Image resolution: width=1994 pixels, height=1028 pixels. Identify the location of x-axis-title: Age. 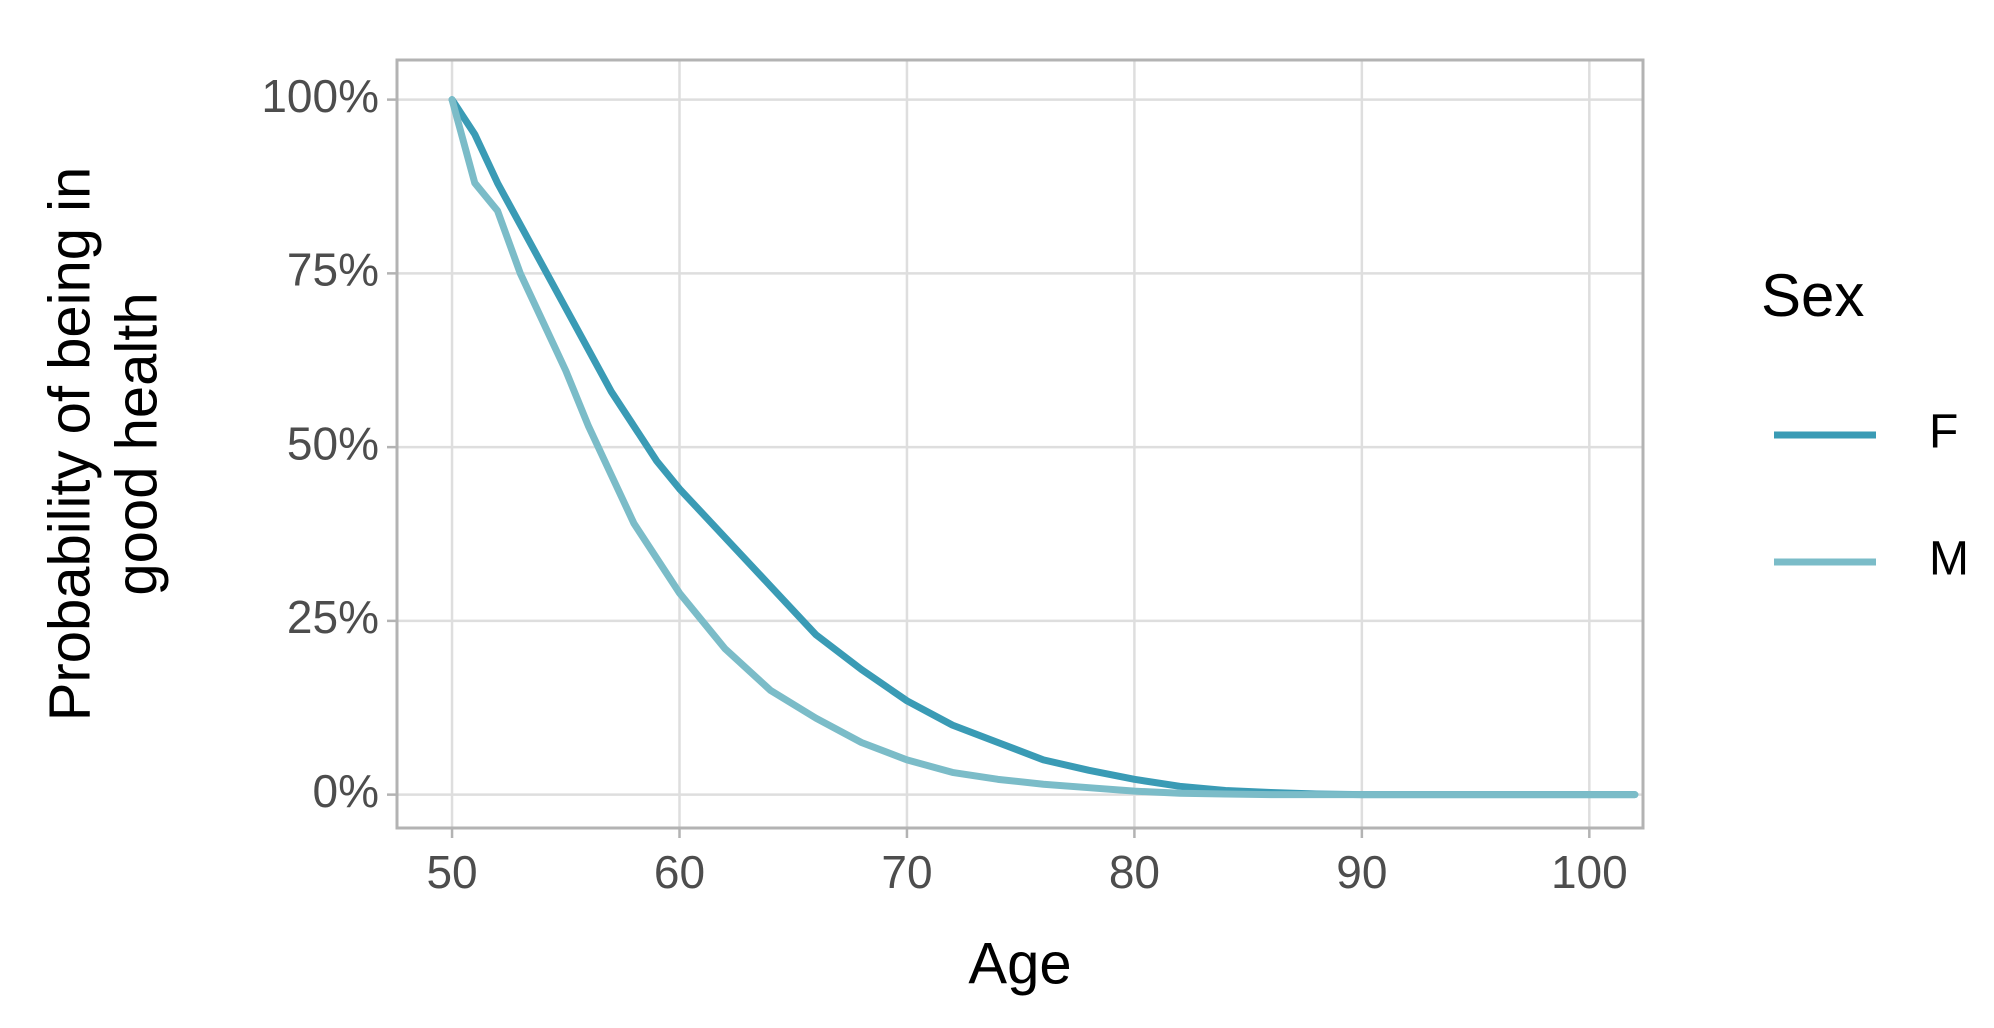
(1019, 963).